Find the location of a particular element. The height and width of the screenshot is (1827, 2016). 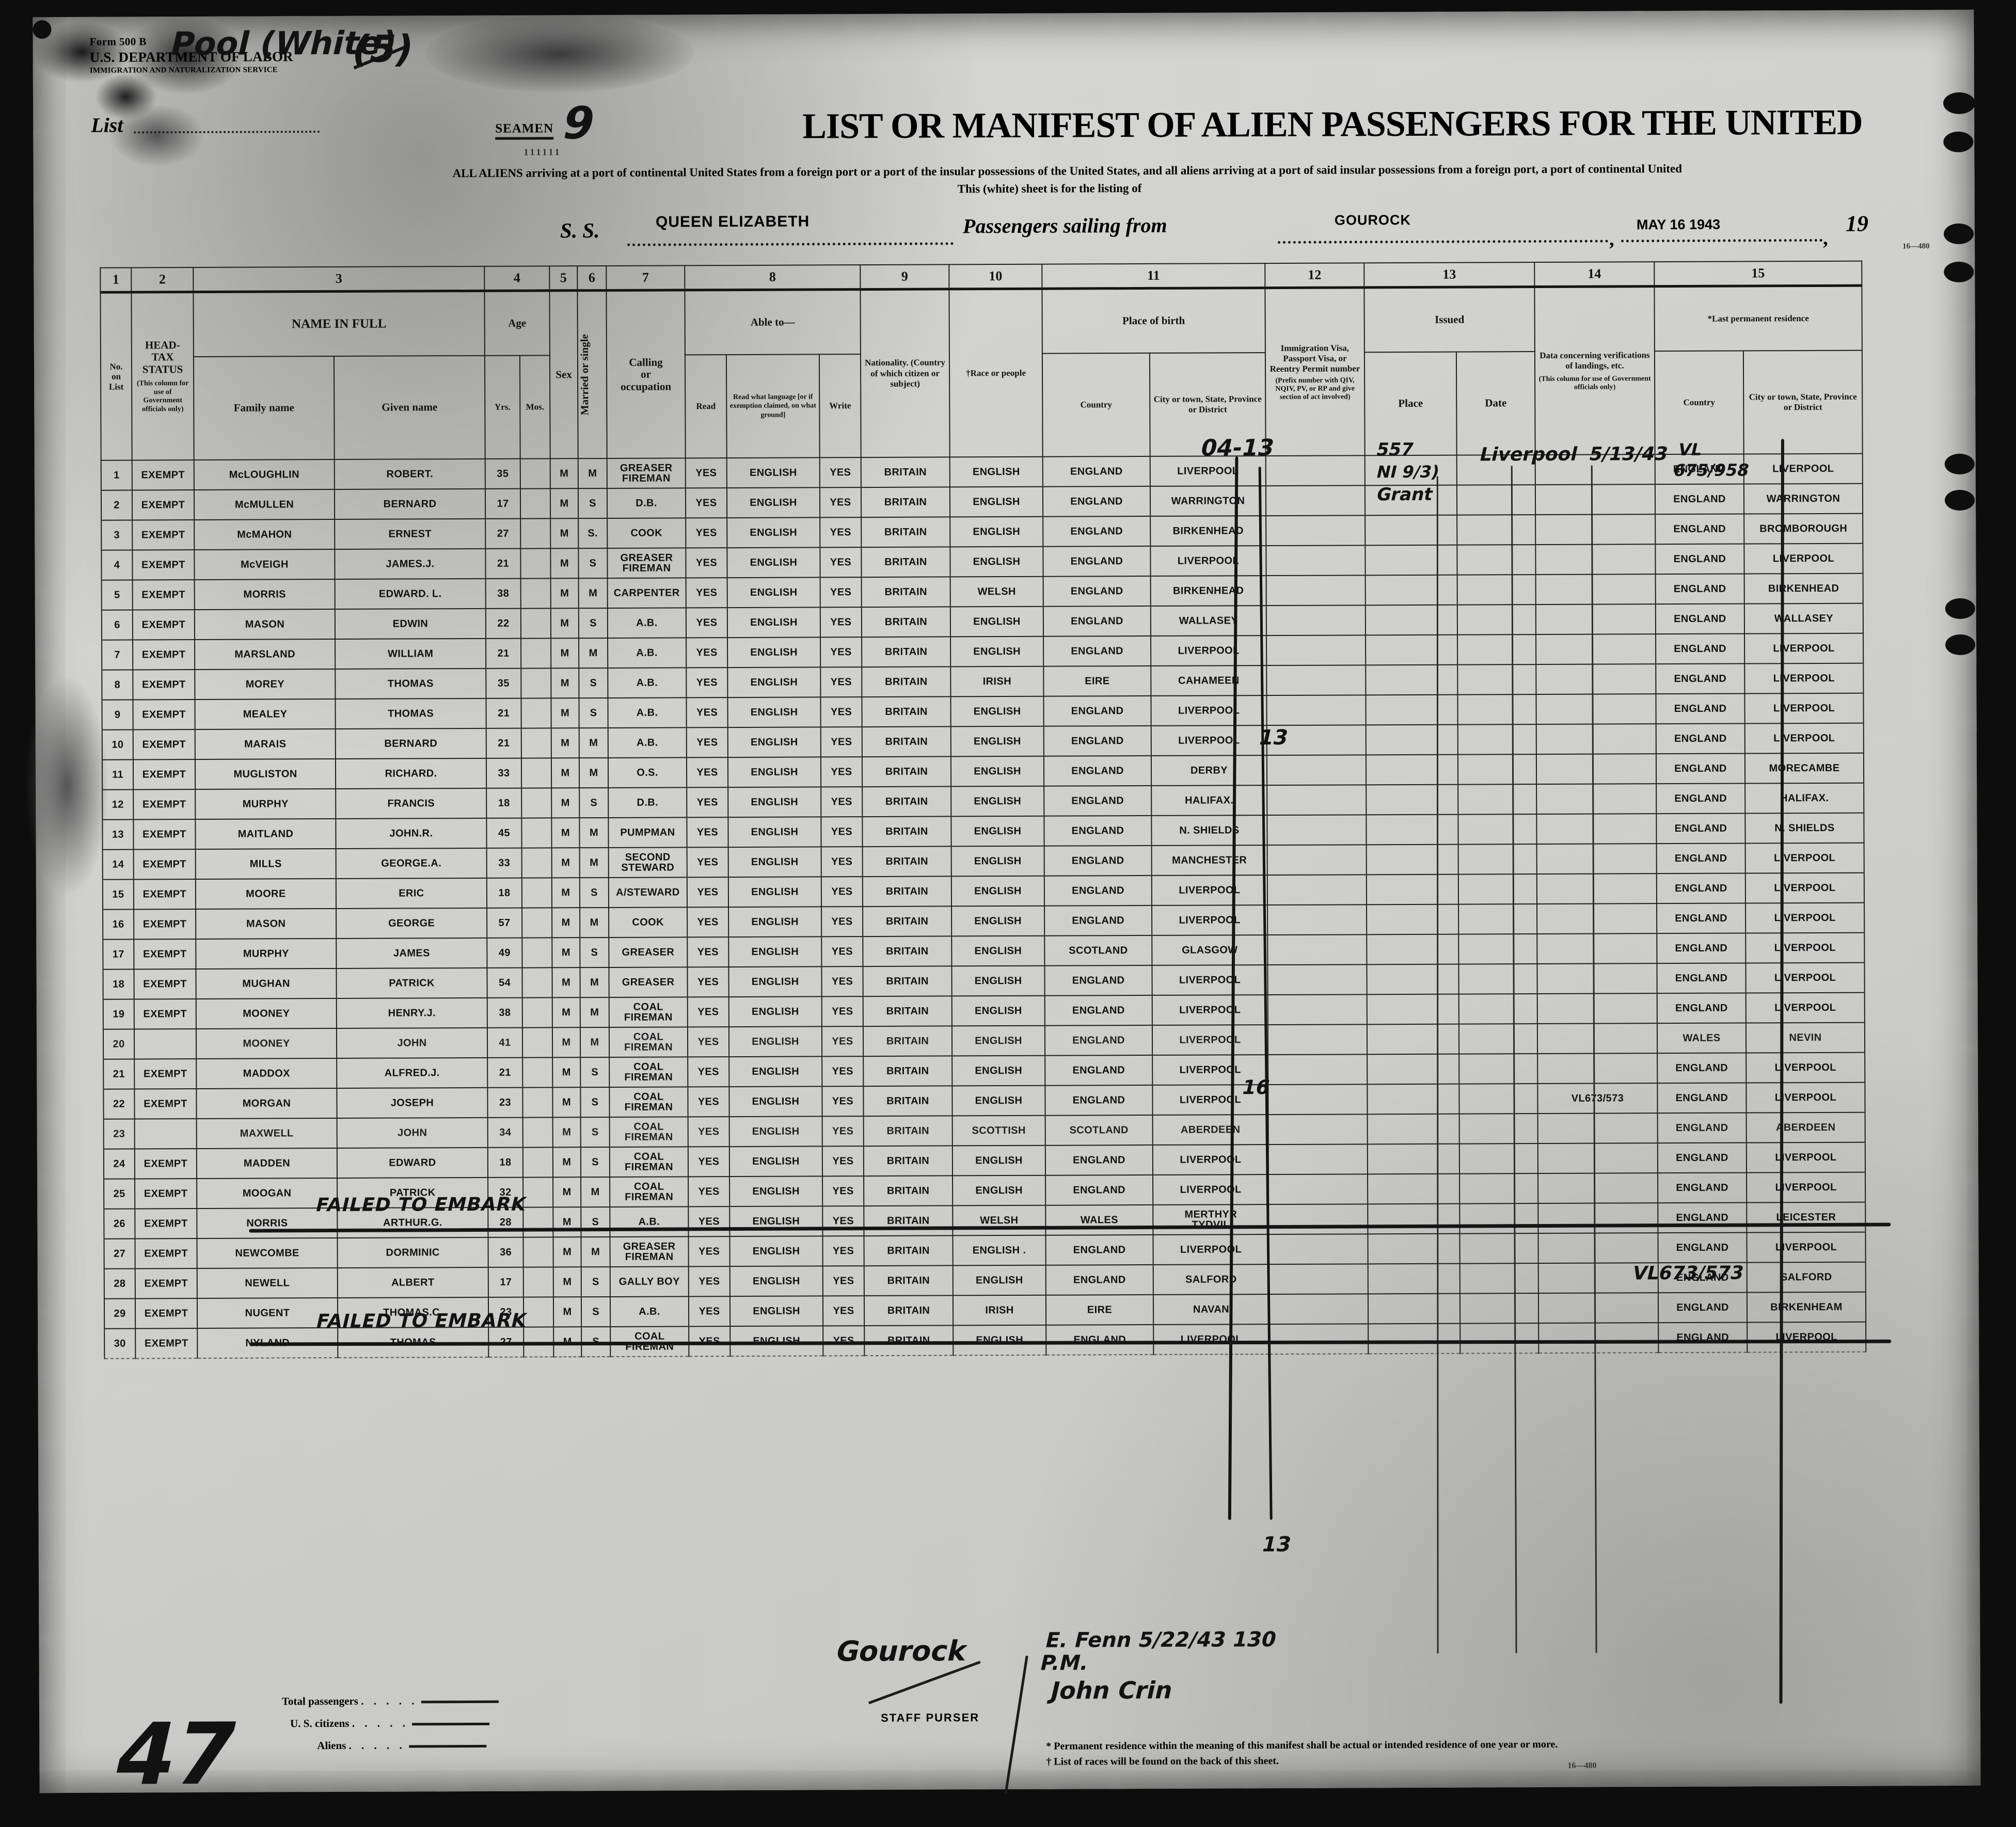

occupation: A.B. is located at coordinates (649, 1311).